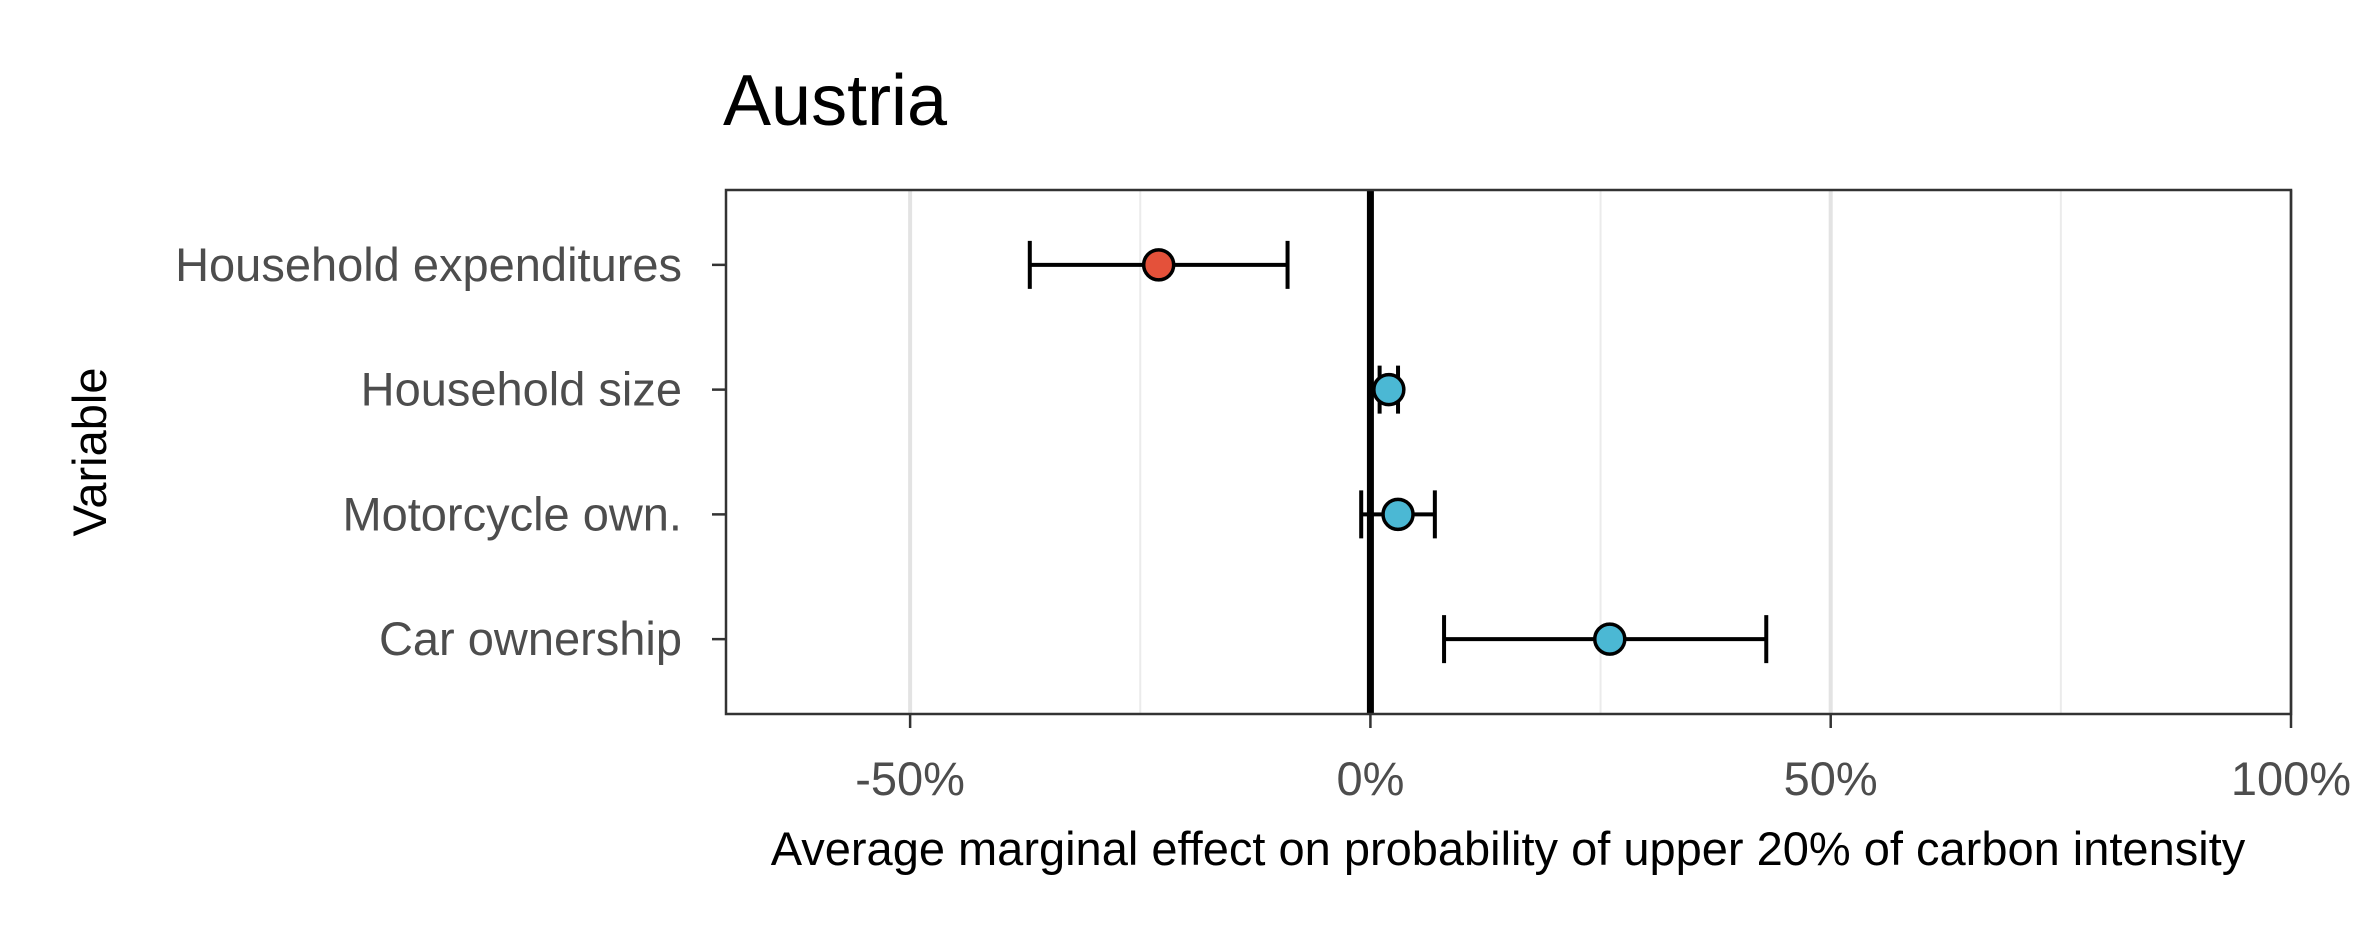  Describe the element at coordinates (89, 452) in the screenshot. I see `y-axis-label: Variable` at that location.